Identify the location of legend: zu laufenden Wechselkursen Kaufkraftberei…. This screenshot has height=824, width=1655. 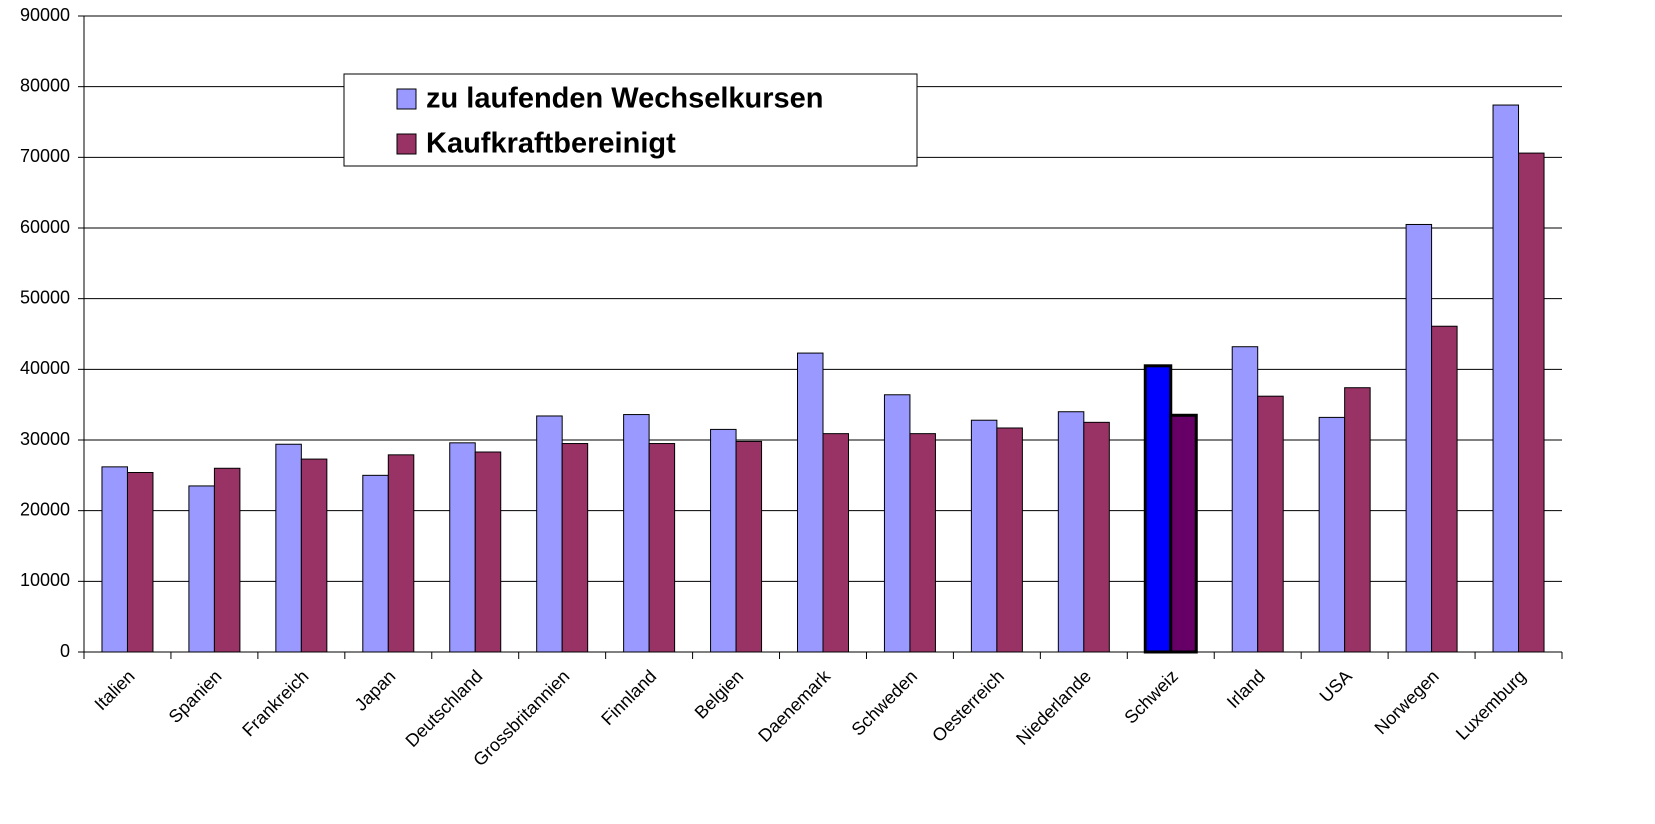
(630, 120).